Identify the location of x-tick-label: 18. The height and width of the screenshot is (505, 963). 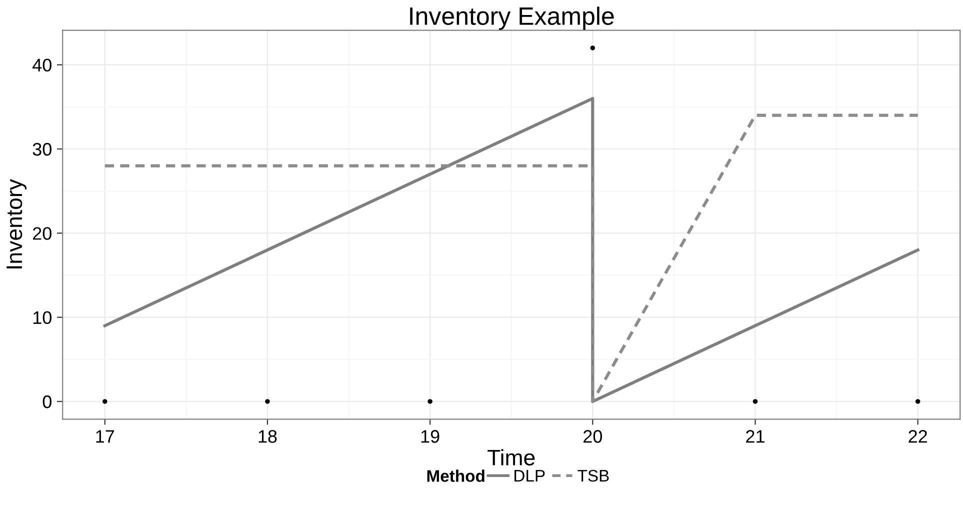
(267, 436).